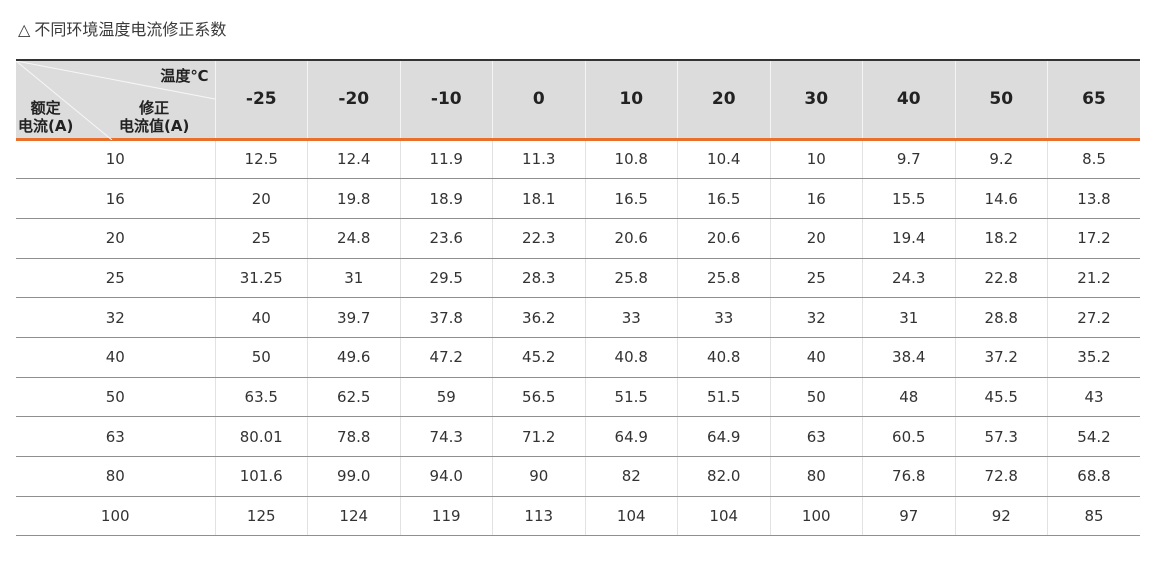 The height and width of the screenshot is (562, 1167). Describe the element at coordinates (723, 278) in the screenshot. I see `corrected-current-cell: 25.8` at that location.